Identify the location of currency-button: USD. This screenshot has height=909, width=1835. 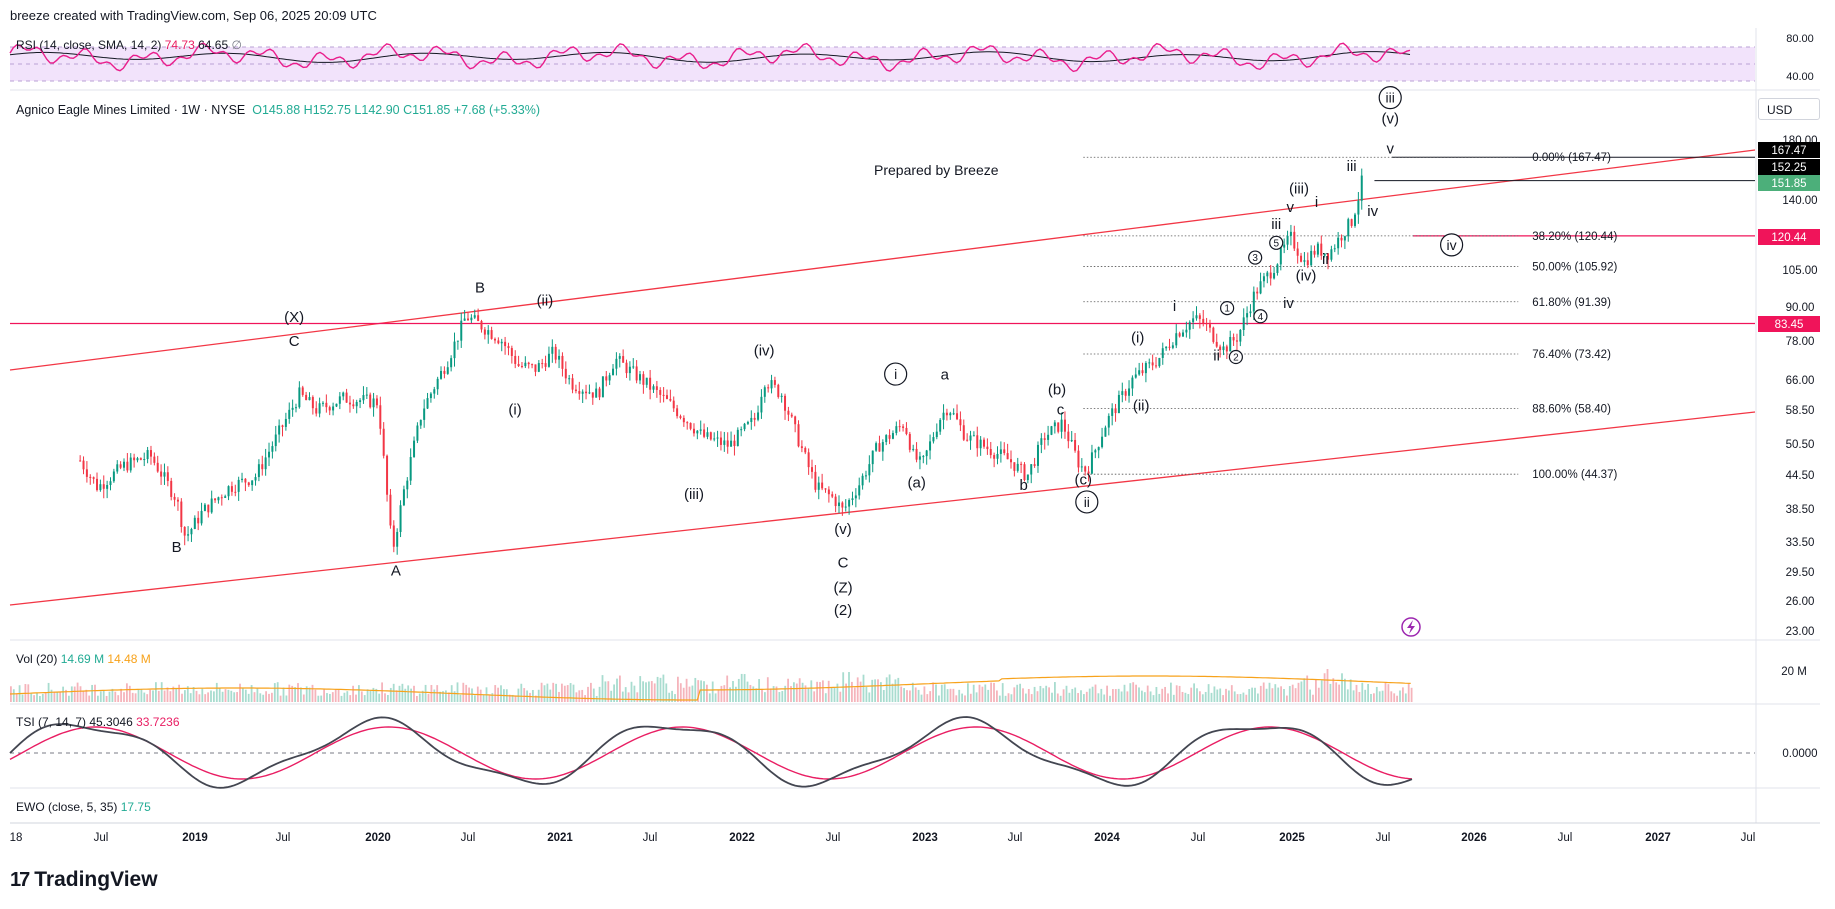
(1789, 109).